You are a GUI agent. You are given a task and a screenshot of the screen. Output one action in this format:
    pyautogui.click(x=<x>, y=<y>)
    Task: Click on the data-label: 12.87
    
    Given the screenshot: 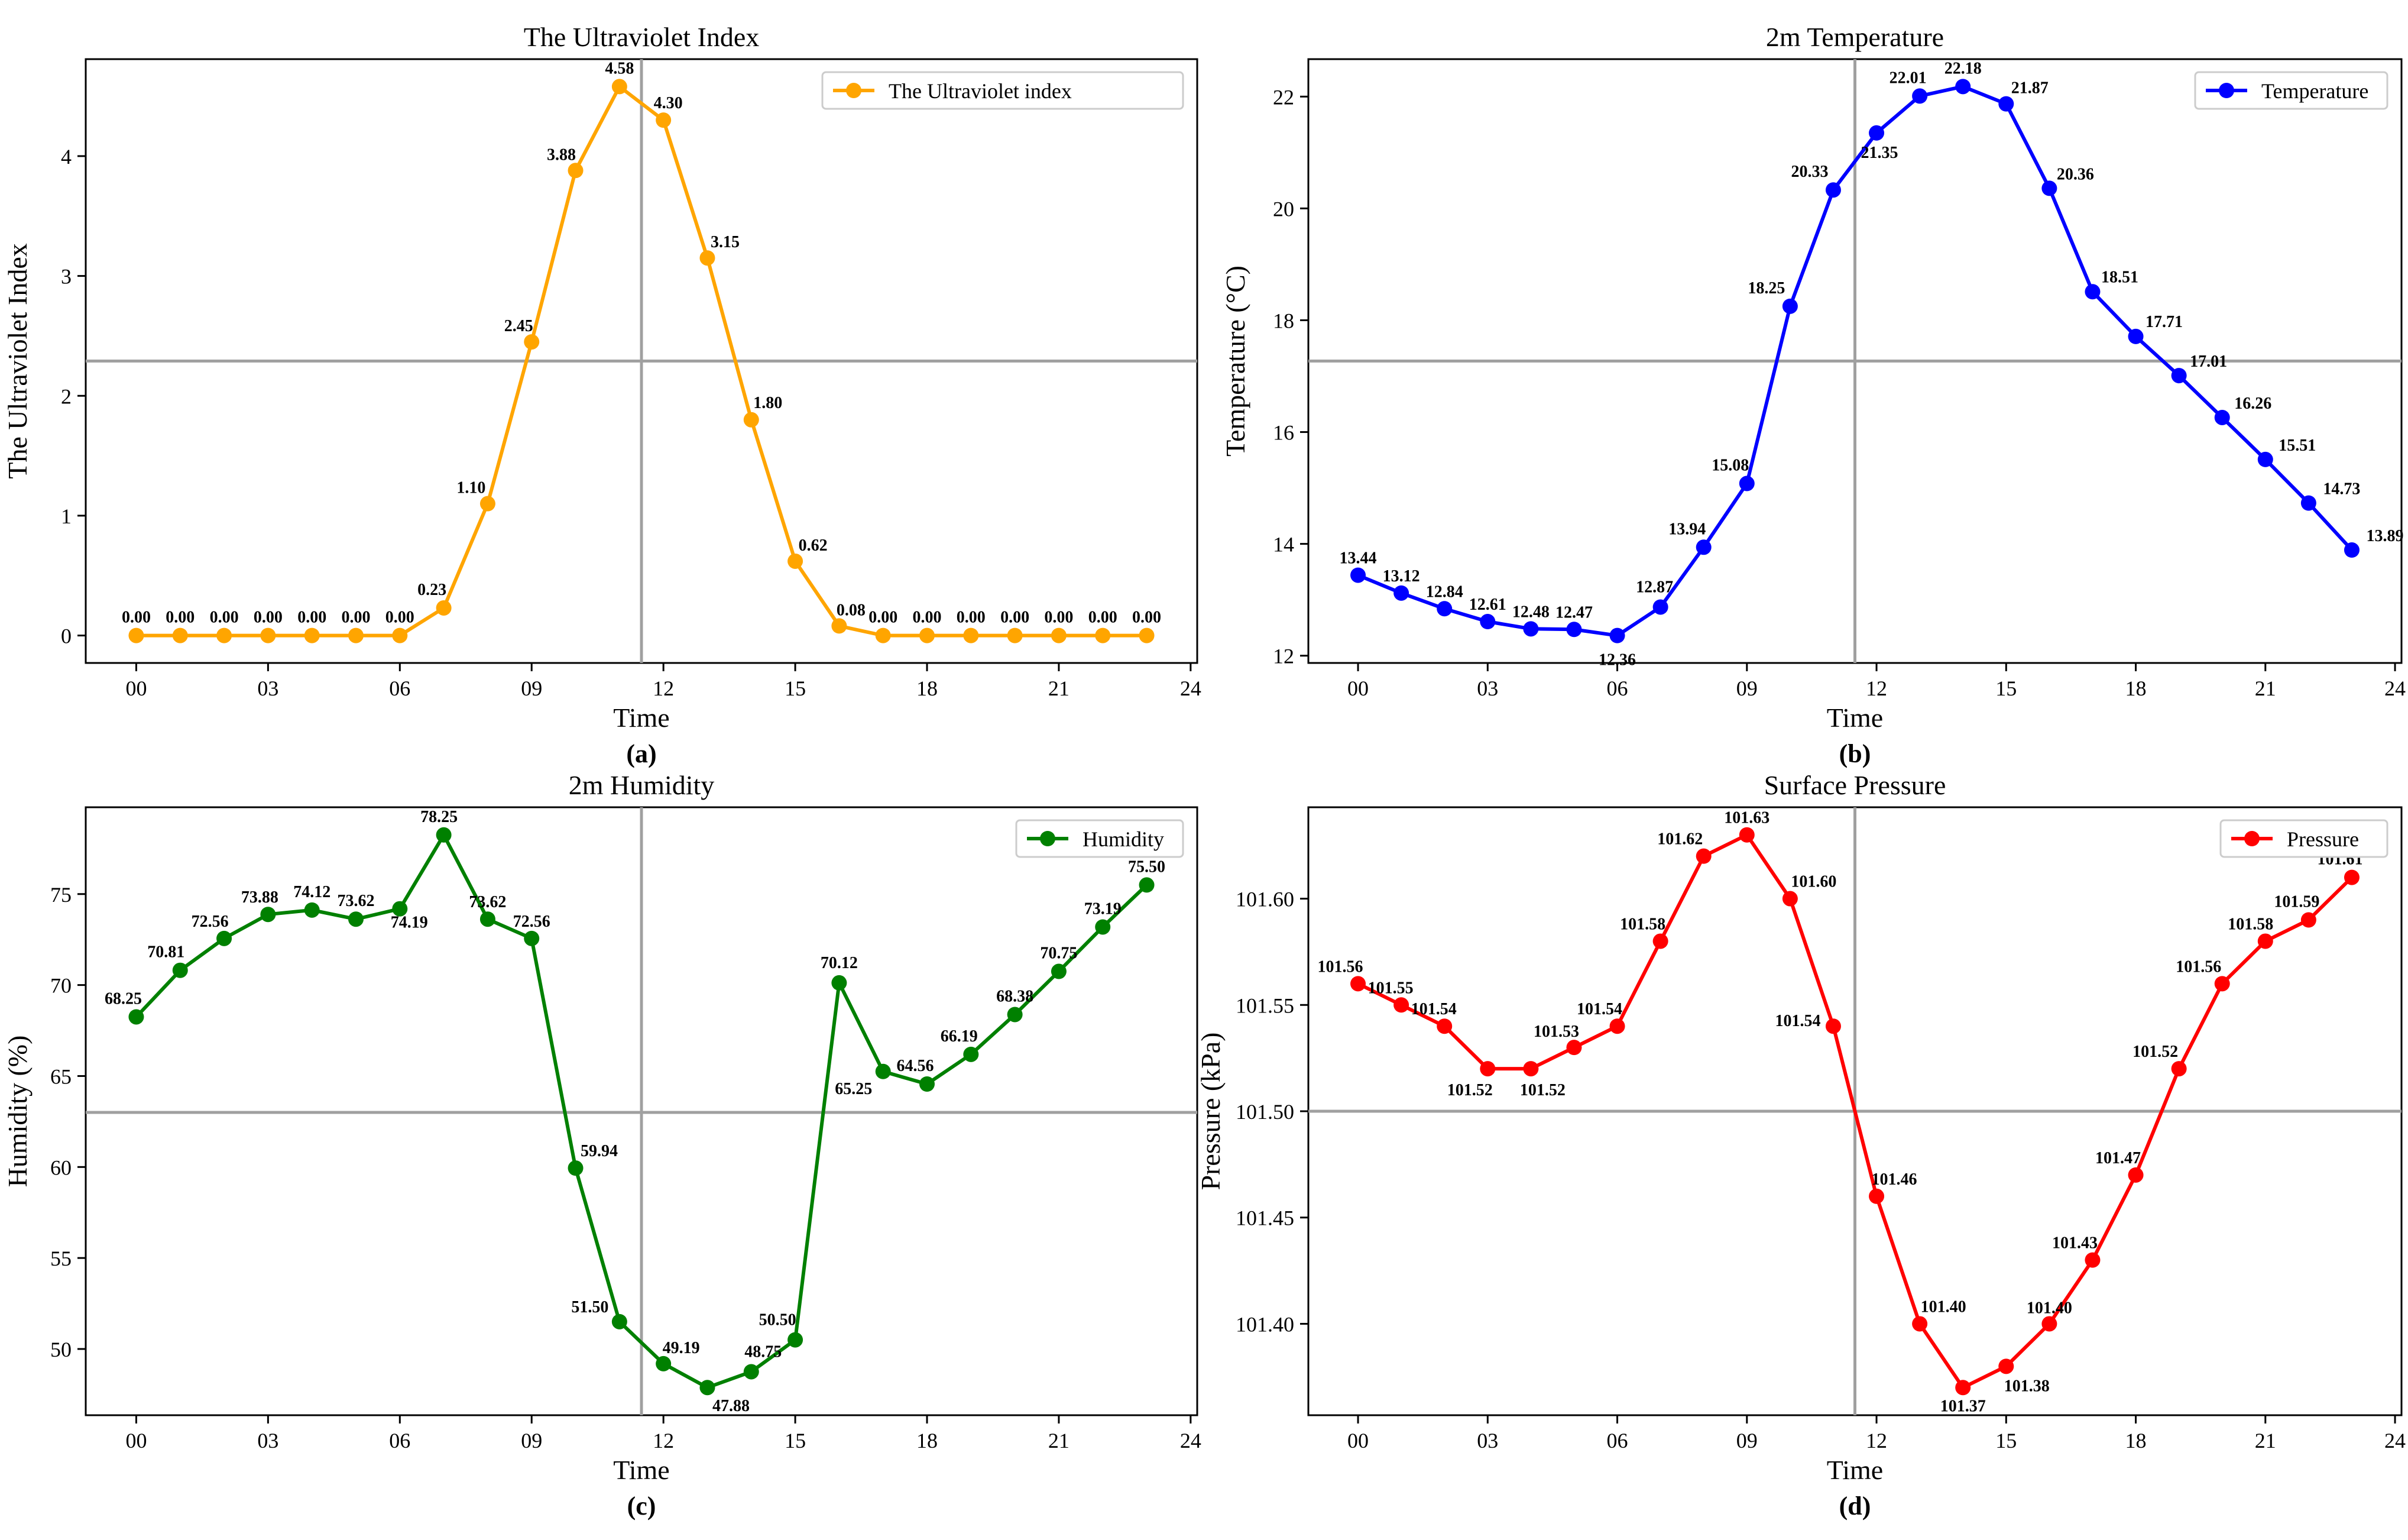 What is the action you would take?
    pyautogui.click(x=1654, y=587)
    